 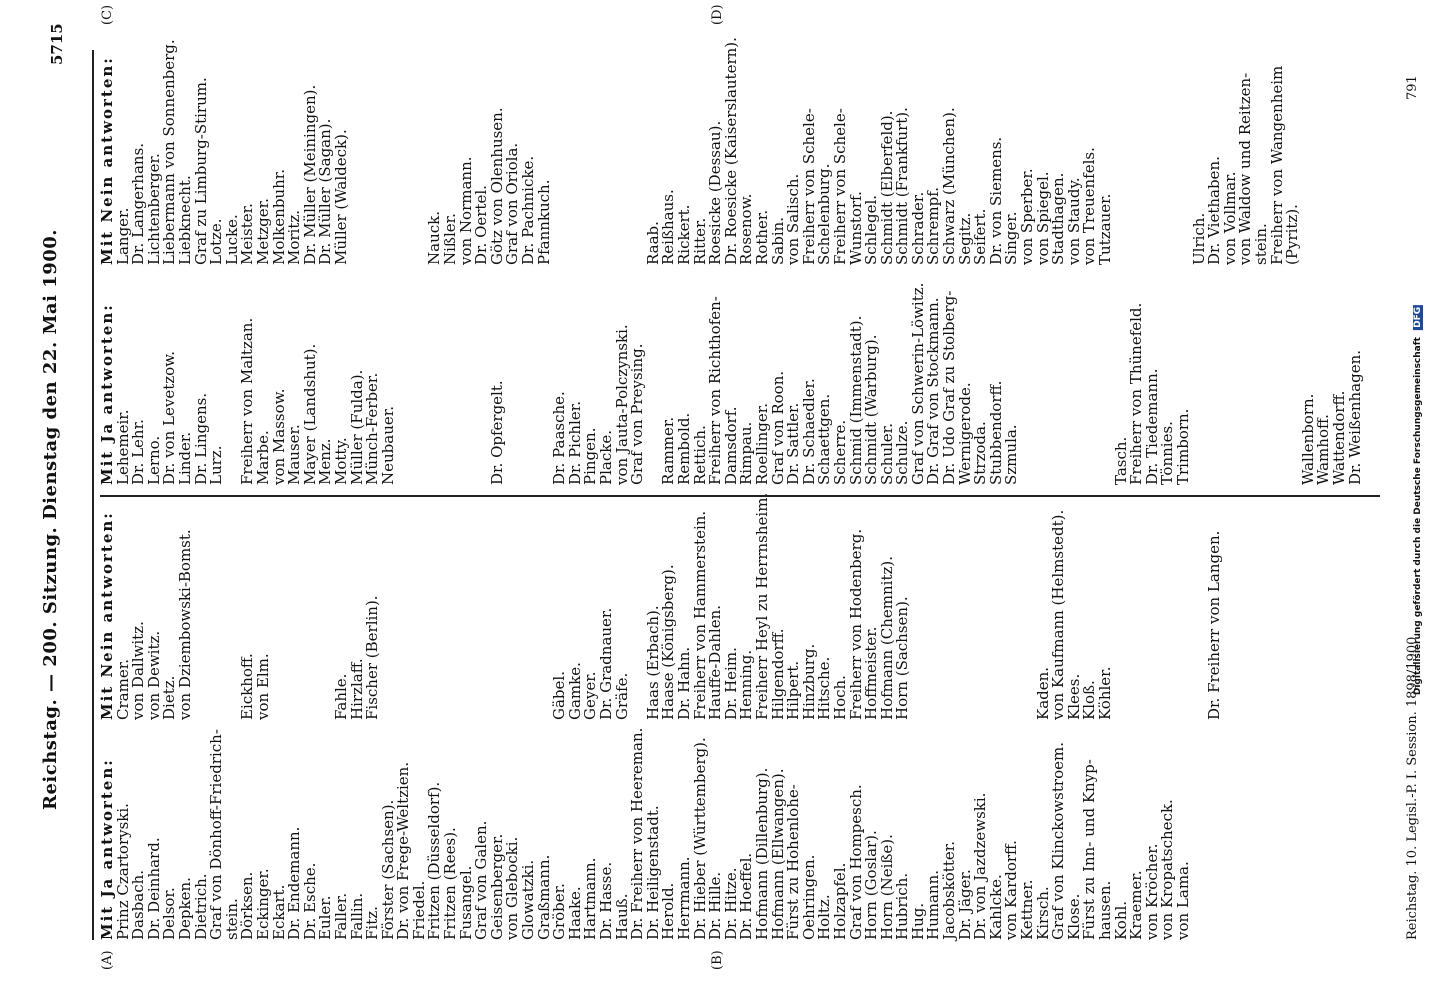 What do you see at coordinates (1418, 317) in the screenshot?
I see `dfg-logo: DFG` at bounding box center [1418, 317].